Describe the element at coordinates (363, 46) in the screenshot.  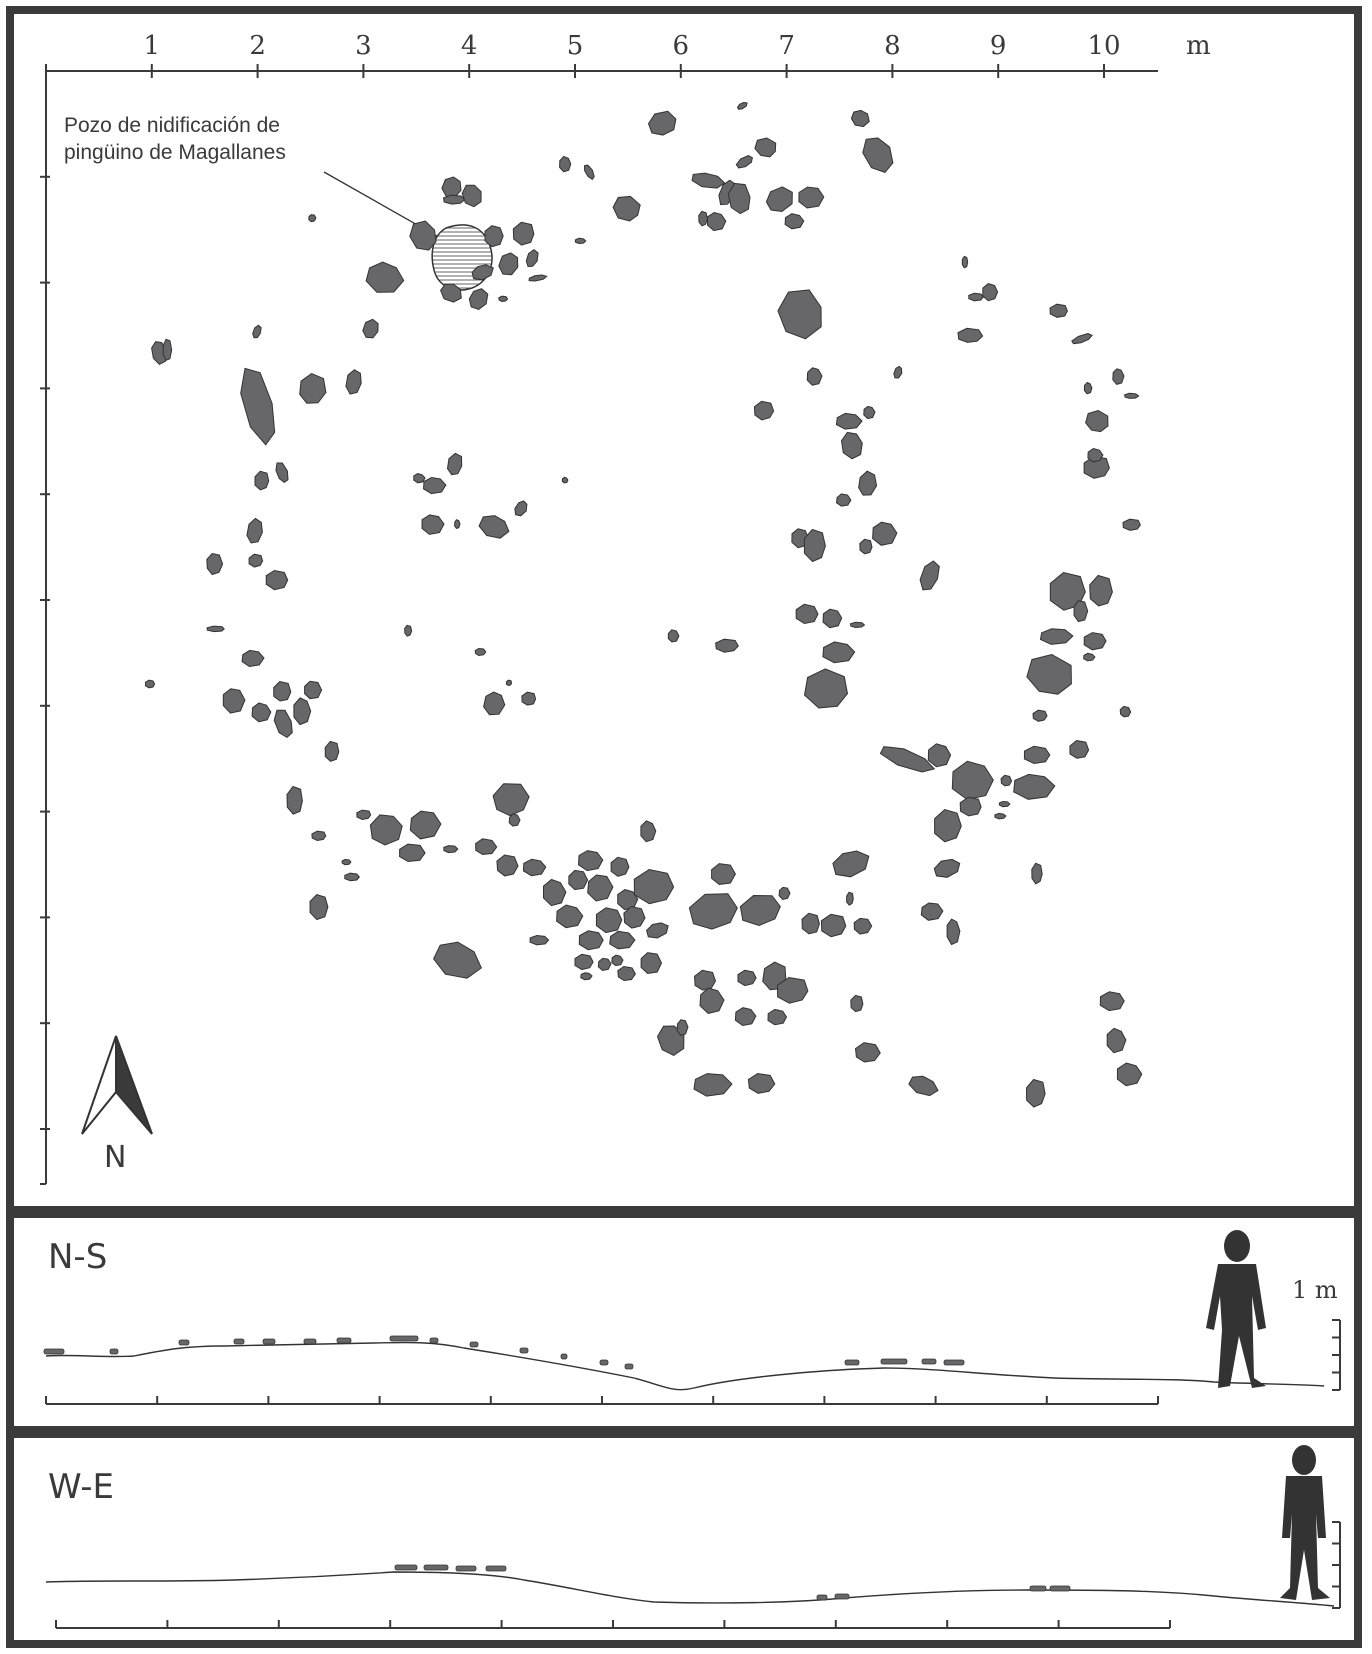
I see `top-scale-label: 3` at that location.